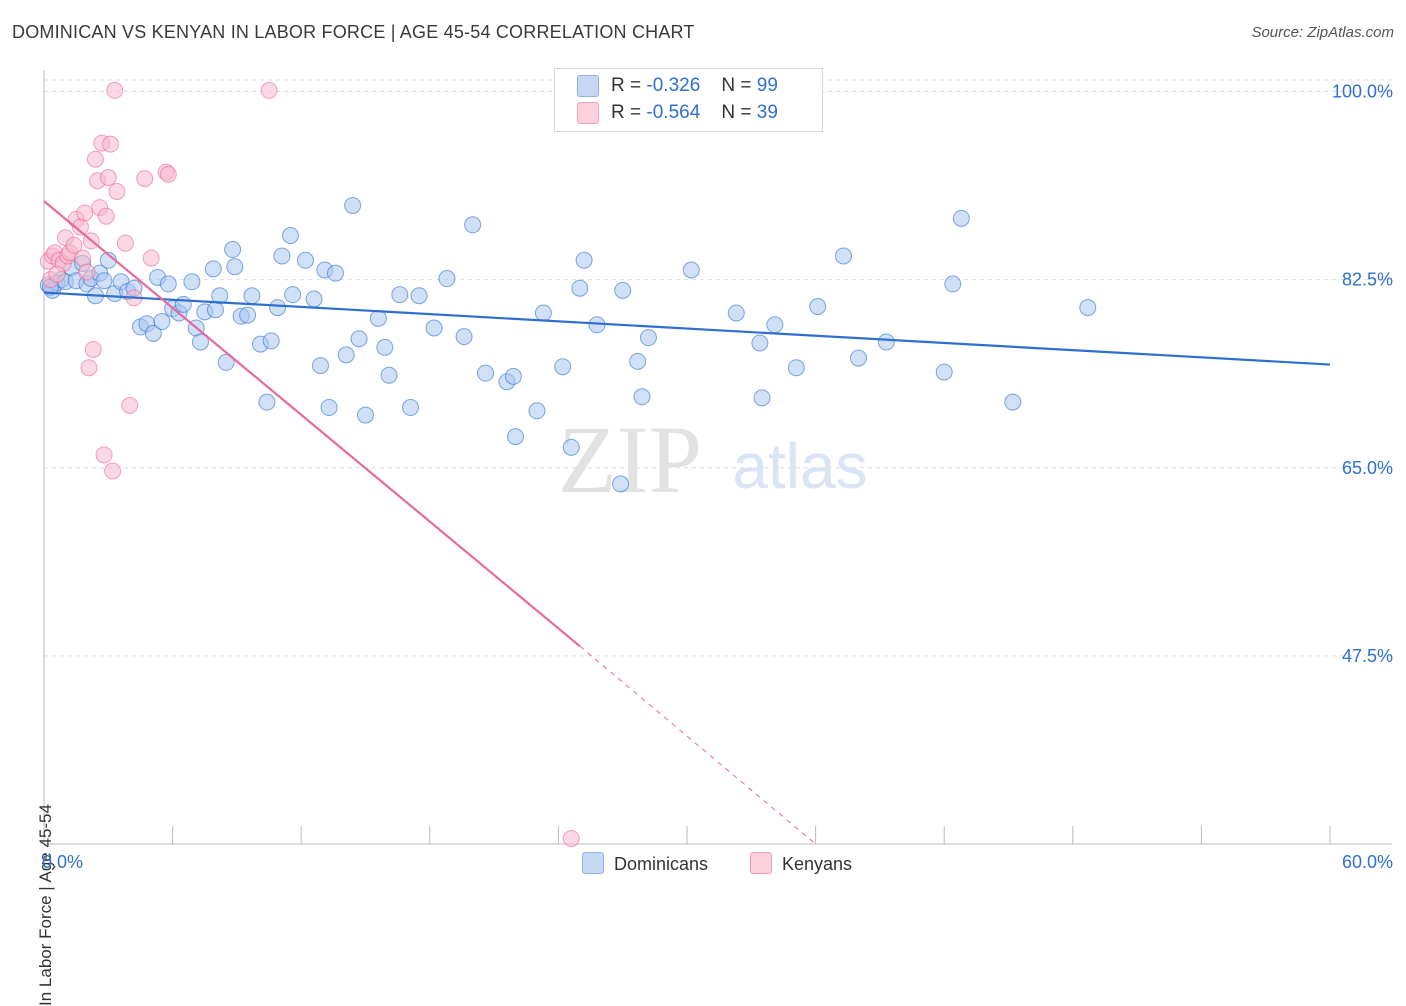 The height and width of the screenshot is (1006, 1406). Describe the element at coordinates (767, 113) in the screenshot. I see `legend-n-value: 39` at that location.